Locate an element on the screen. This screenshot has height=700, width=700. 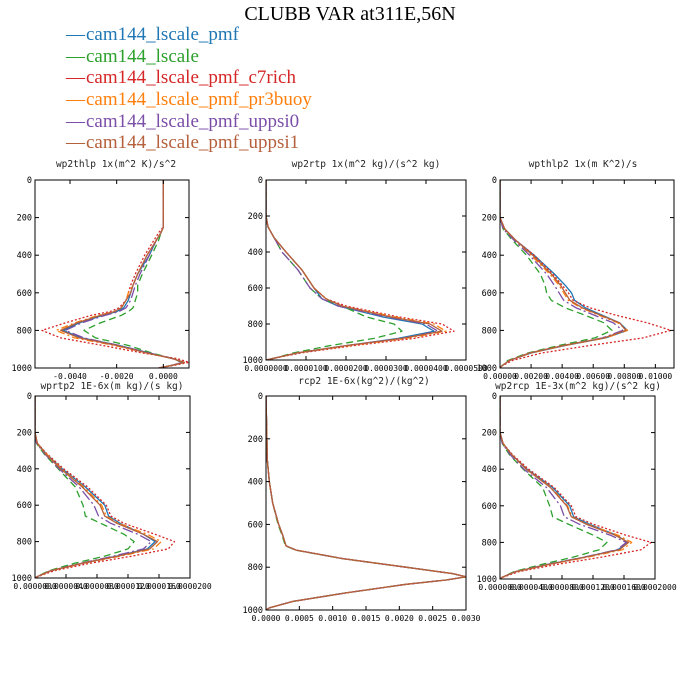
x-tick-label: 0.0000800 is located at coordinates (562, 587).